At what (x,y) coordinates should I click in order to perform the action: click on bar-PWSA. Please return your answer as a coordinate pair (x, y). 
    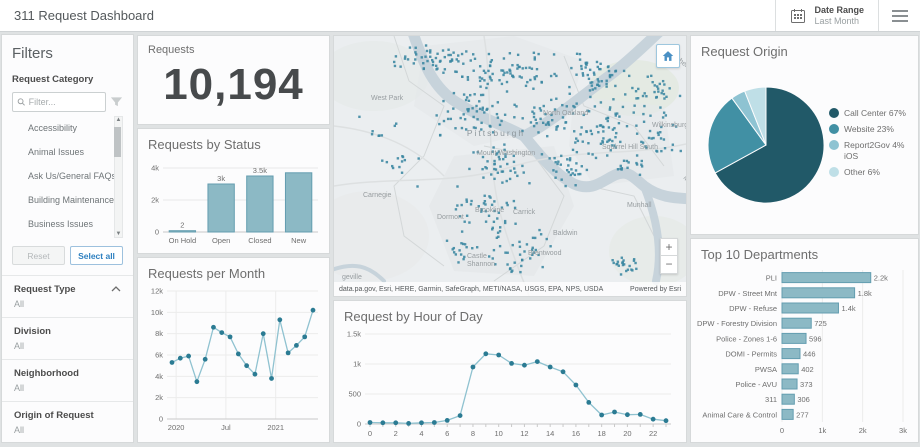
    Looking at the image, I should click on (790, 369).